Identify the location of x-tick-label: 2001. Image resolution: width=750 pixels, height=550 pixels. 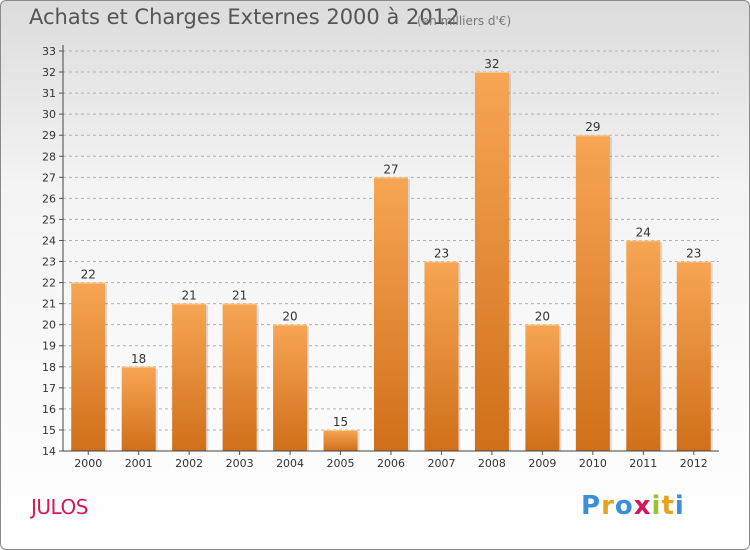
(139, 463).